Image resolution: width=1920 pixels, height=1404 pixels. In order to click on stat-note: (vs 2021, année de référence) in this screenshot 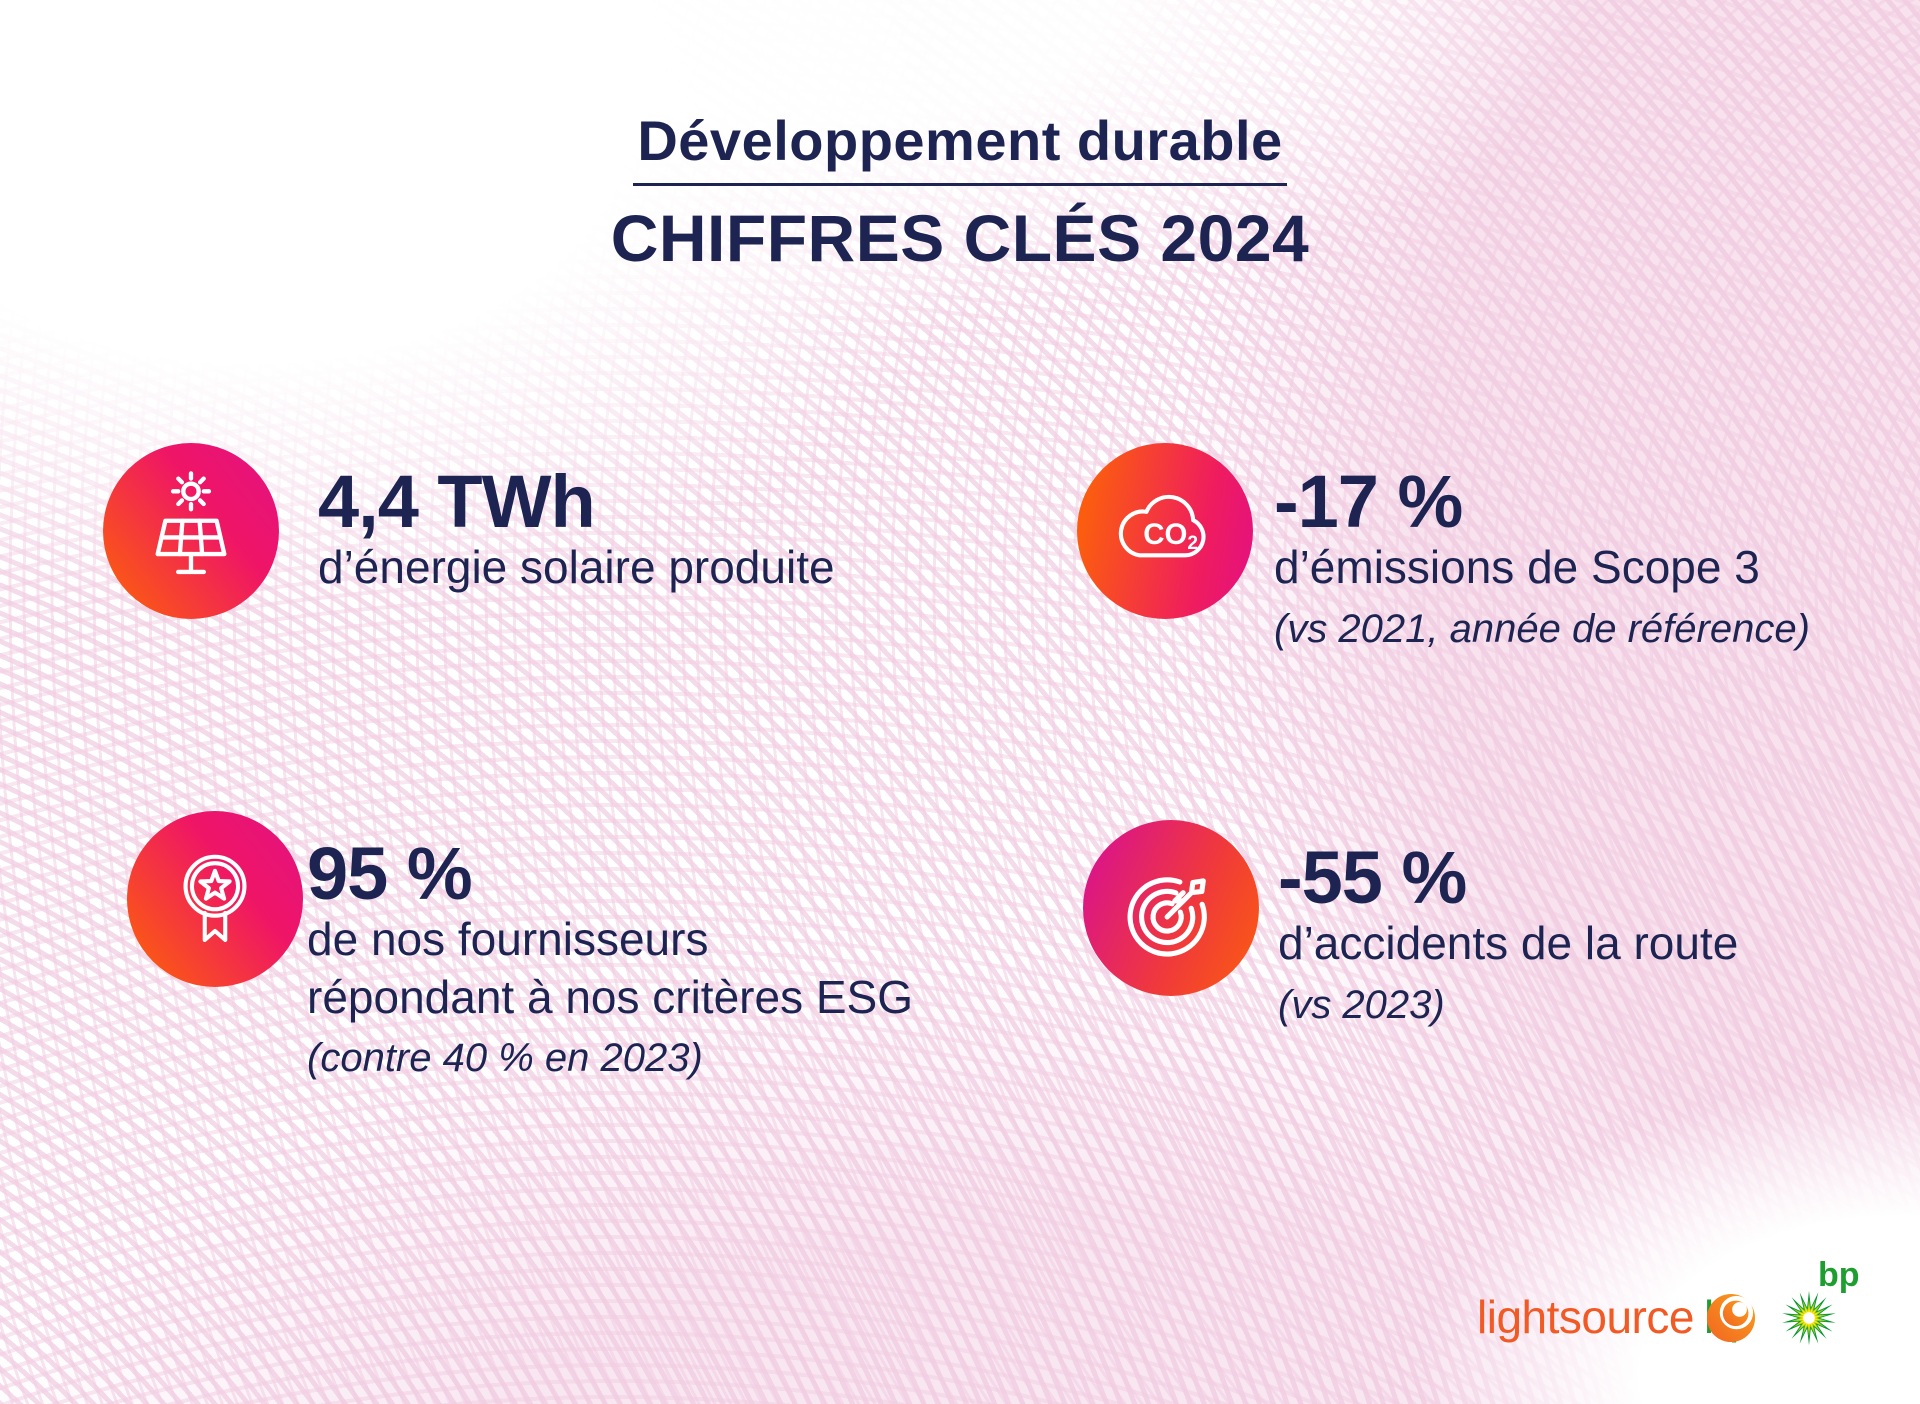, I will do `click(1542, 628)`.